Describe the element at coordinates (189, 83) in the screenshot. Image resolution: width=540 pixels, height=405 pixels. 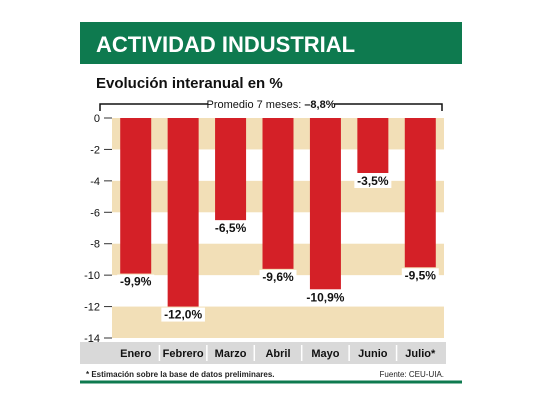
I see `chart-subtitle: Evolución interanual en %` at that location.